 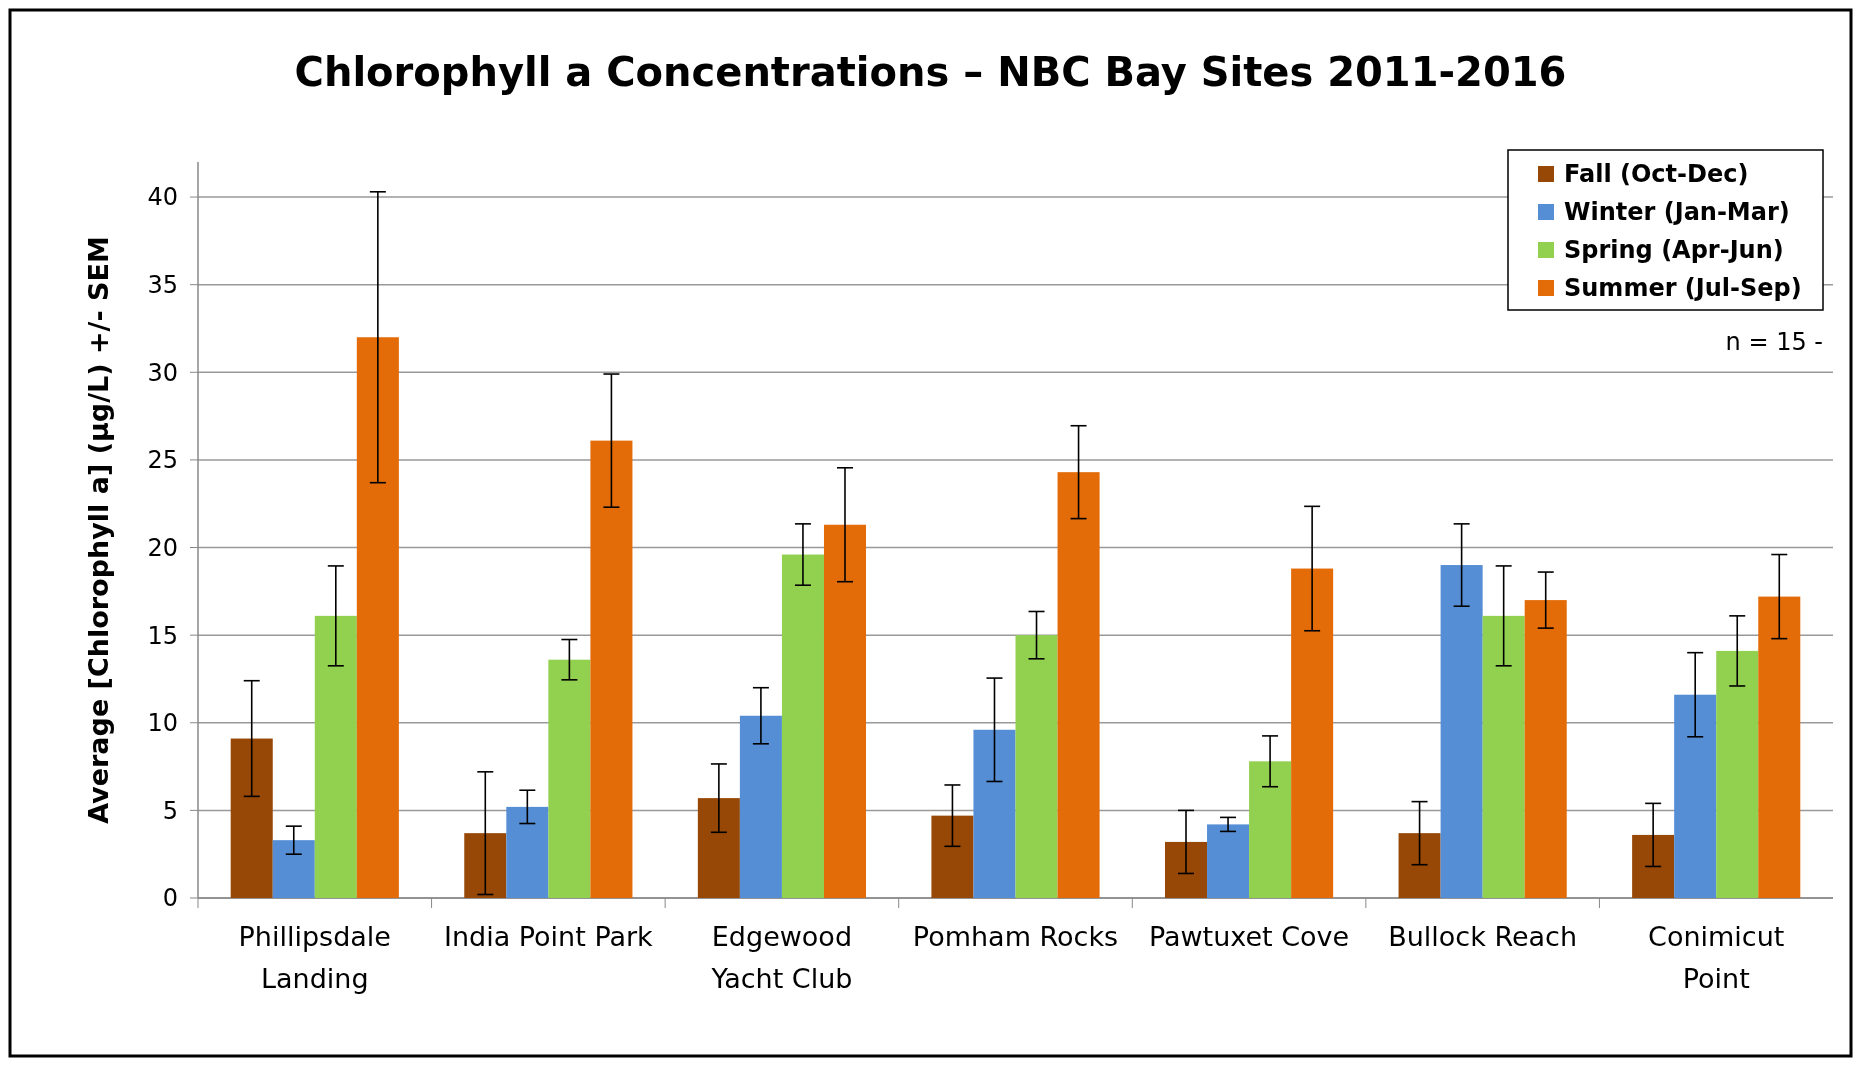 I want to click on y-tick-label: 30, so click(x=162, y=372).